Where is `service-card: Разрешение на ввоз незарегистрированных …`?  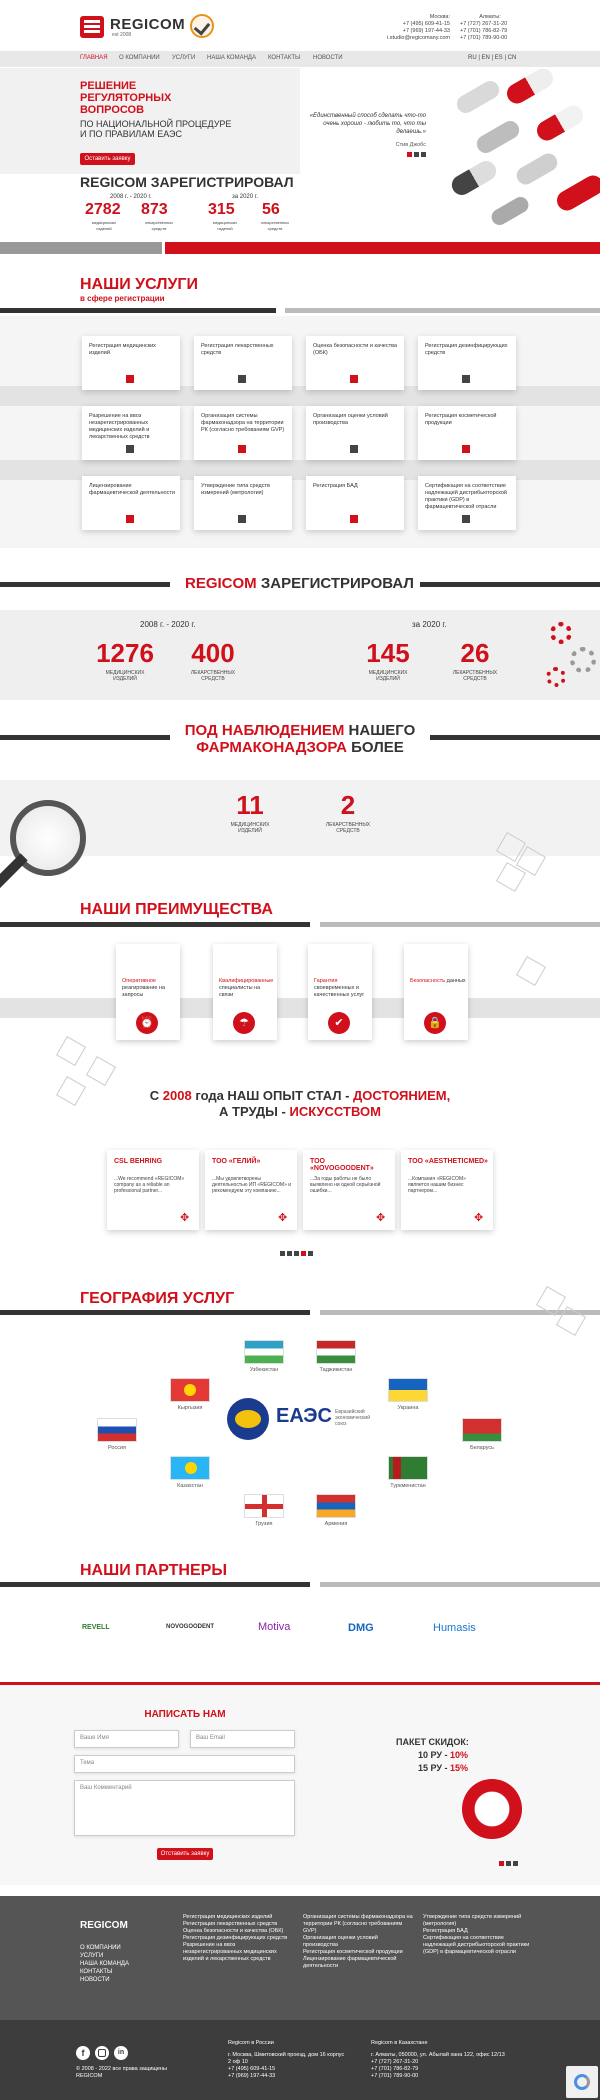 service-card: Разрешение на ввоз незарегистрированных … is located at coordinates (131, 433).